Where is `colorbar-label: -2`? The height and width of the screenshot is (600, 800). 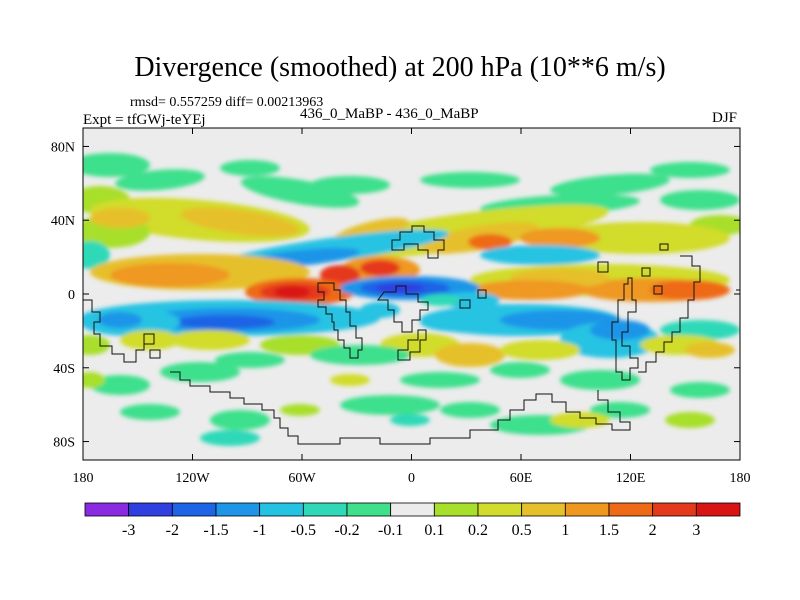
colorbar-label: -2 is located at coordinates (172, 530).